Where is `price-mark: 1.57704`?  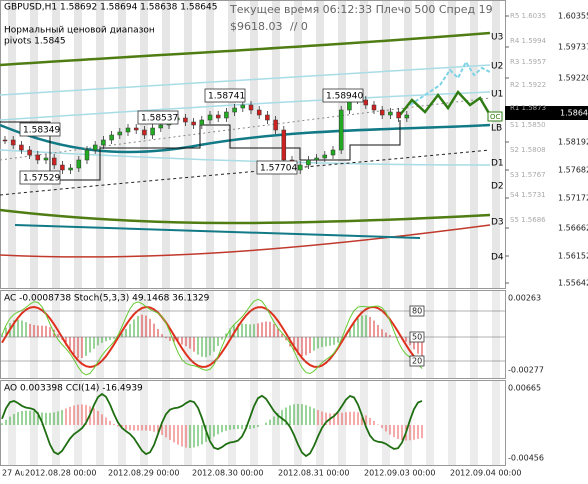
price-mark: 1.57704 is located at coordinates (278, 169).